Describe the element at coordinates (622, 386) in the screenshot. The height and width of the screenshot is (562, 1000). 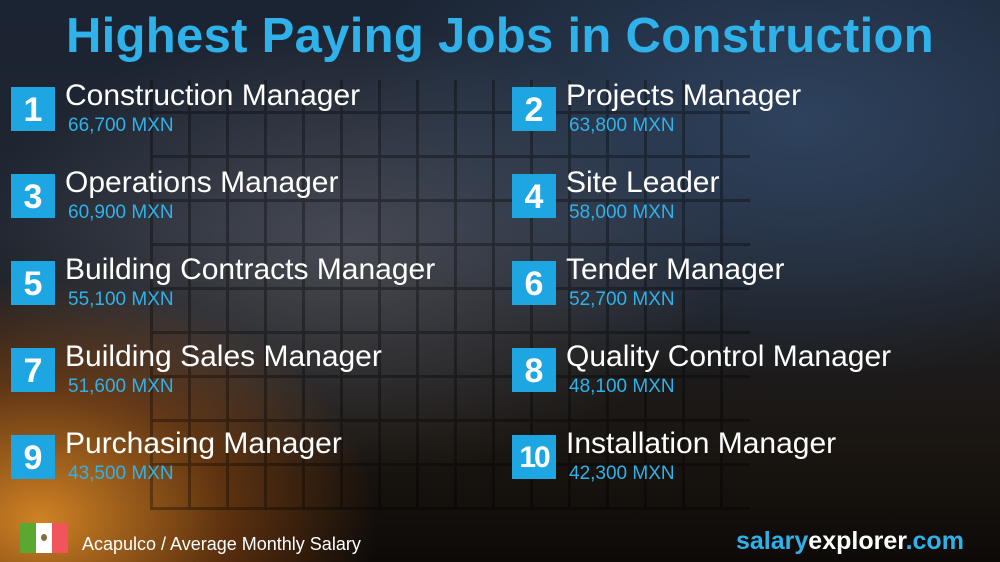
I see `job-salary: 48,100 MXN` at that location.